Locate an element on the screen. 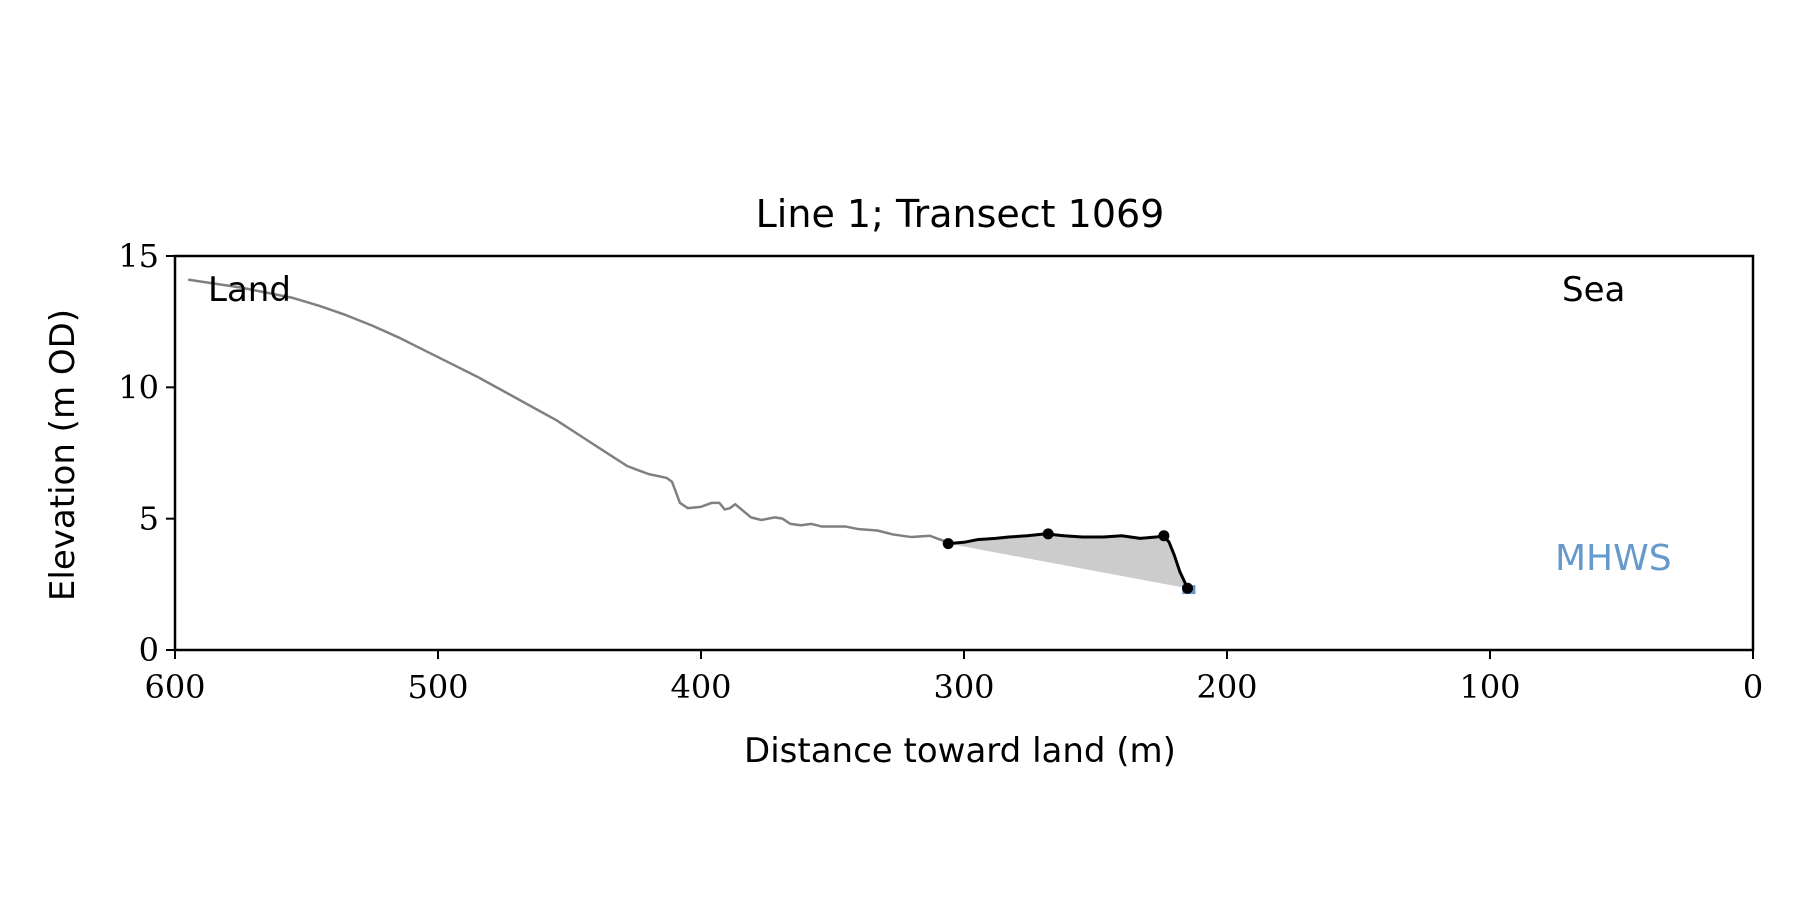 This screenshot has height=900, width=1800. chart-title: Line 1; Transect 1069 is located at coordinates (960, 214).